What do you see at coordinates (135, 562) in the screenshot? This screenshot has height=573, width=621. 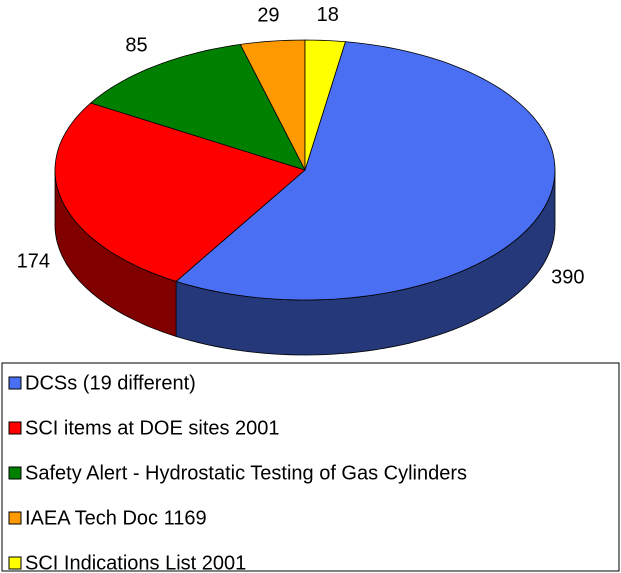 I see `legend-label: SCI Indications List 2001` at bounding box center [135, 562].